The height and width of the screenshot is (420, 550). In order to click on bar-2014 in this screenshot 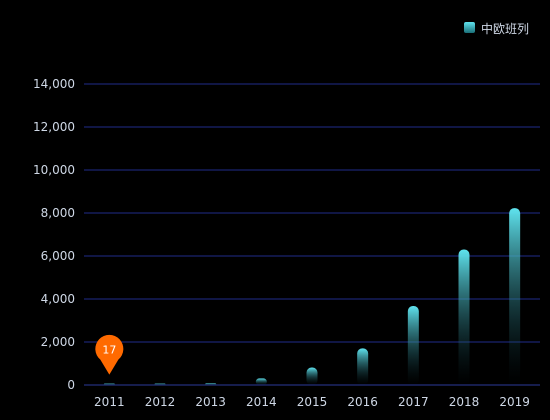, I will do `click(261, 381)`.